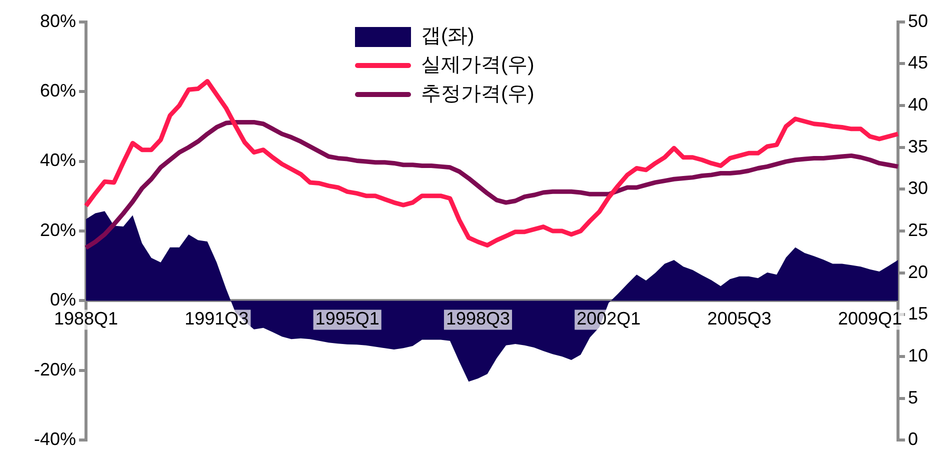  Describe the element at coordinates (58, 20) in the screenshot. I see `y-tick-label: 80%` at that location.